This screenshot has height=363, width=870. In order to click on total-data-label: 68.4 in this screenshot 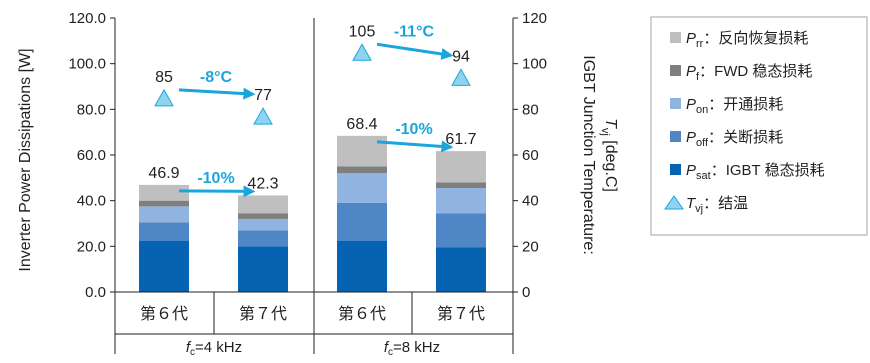, I will do `click(361, 124)`.